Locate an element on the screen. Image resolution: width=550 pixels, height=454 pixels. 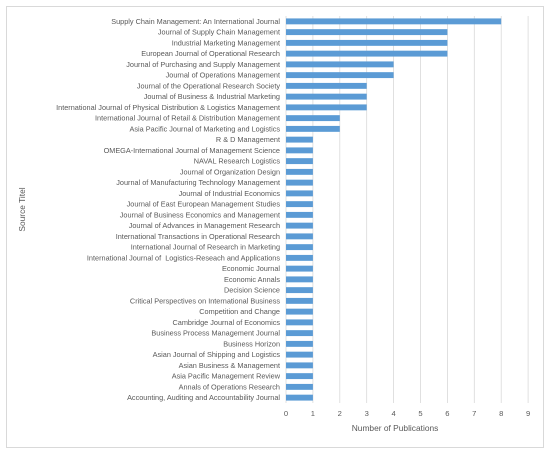
category-label: Competition and Change is located at coordinates (239, 311).